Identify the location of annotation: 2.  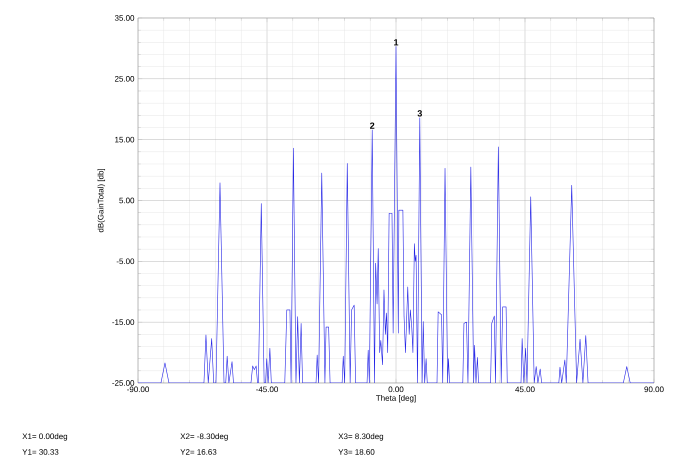
(372, 125).